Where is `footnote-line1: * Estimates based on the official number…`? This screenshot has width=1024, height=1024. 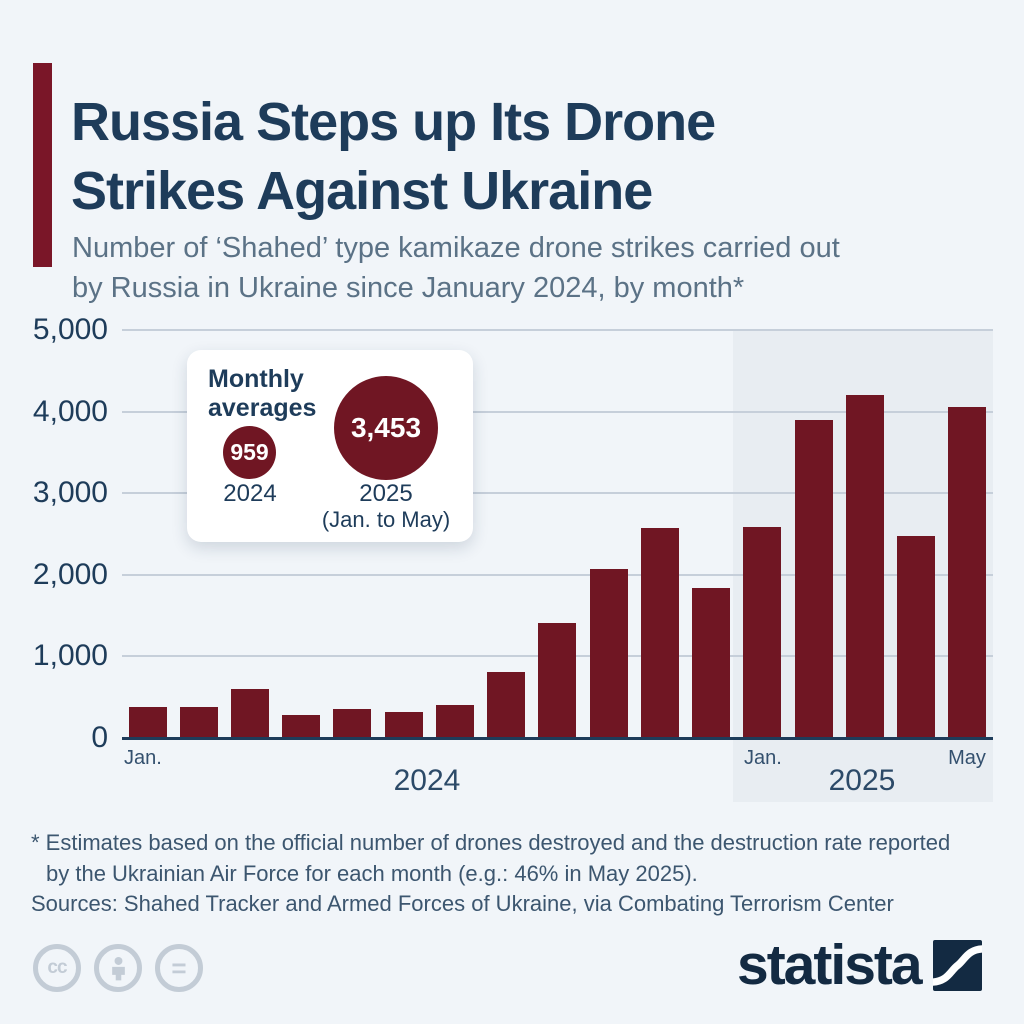 footnote-line1: * Estimates based on the official number… is located at coordinates (491, 842).